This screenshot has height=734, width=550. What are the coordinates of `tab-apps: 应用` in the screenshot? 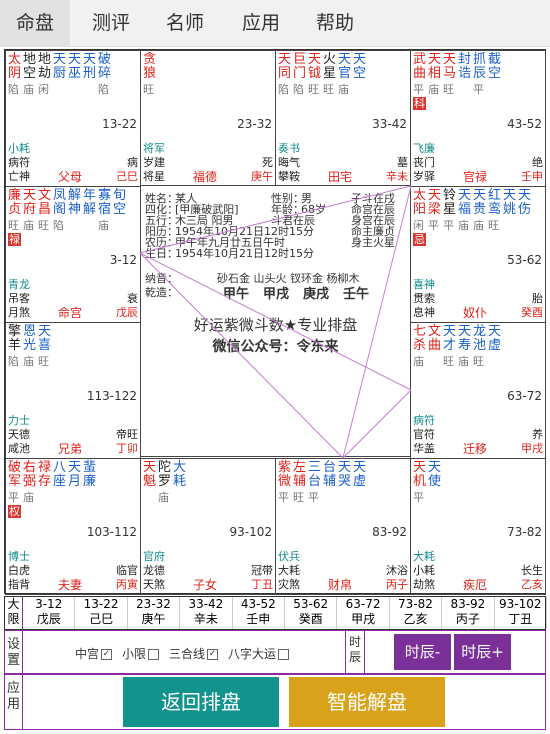 It's located at (260, 23).